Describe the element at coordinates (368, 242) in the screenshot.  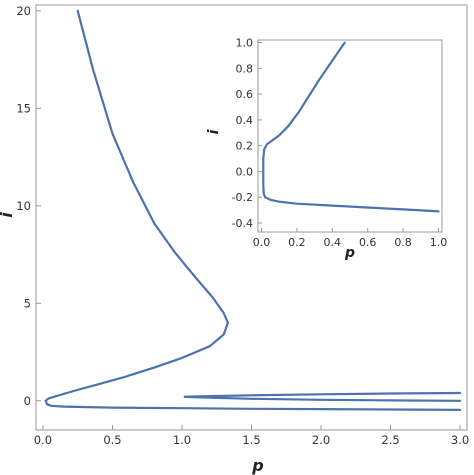
I see `inset-x-tick-label: 0.6` at that location.